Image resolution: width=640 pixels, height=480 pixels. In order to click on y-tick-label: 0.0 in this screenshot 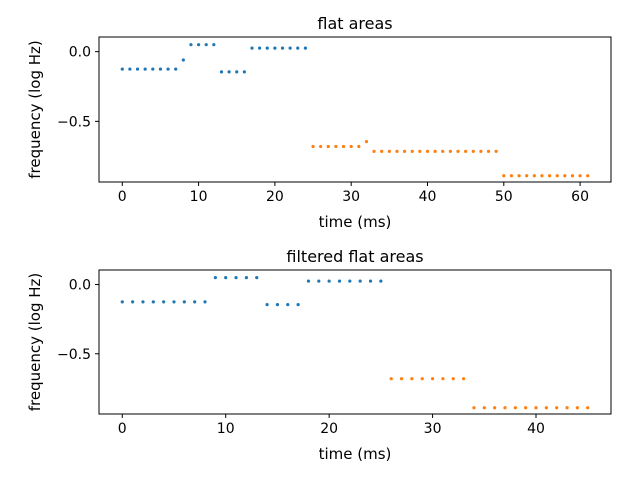, I will do `click(80, 286)`.